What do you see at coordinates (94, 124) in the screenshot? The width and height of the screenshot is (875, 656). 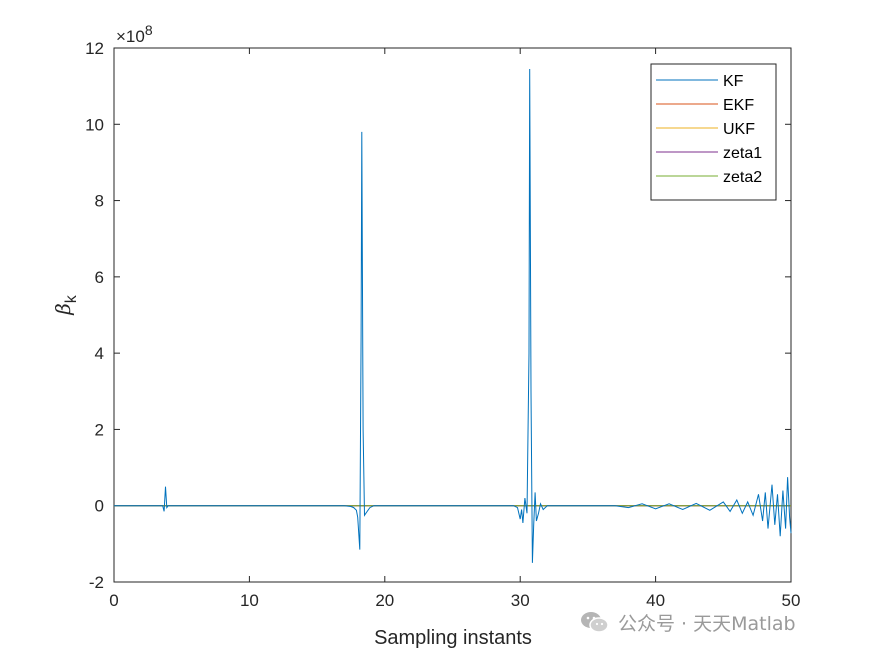 I see `y-tick-label: 10` at bounding box center [94, 124].